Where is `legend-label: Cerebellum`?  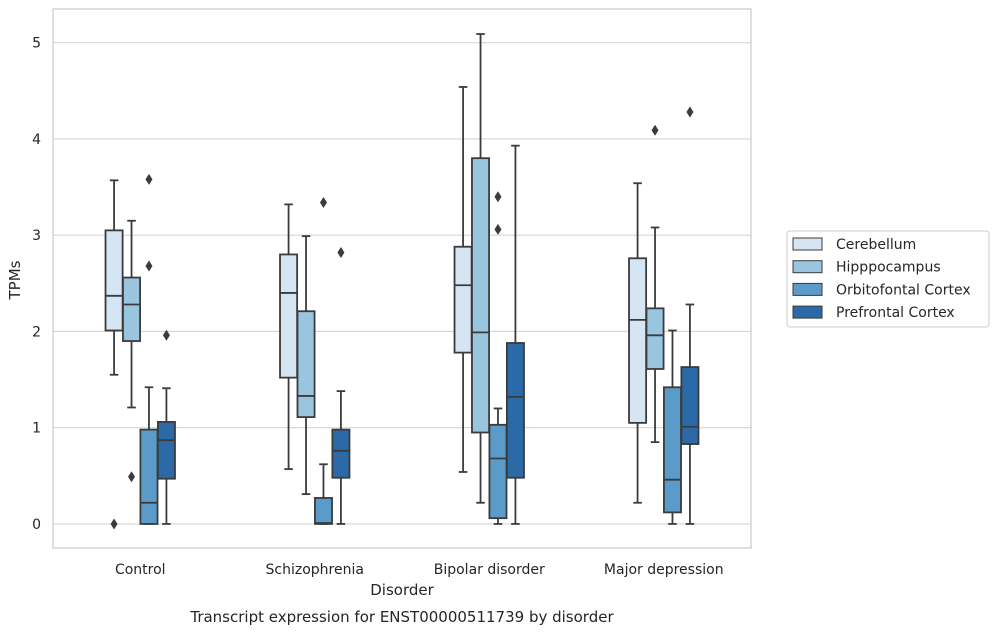 legend-label: Cerebellum is located at coordinates (876, 245).